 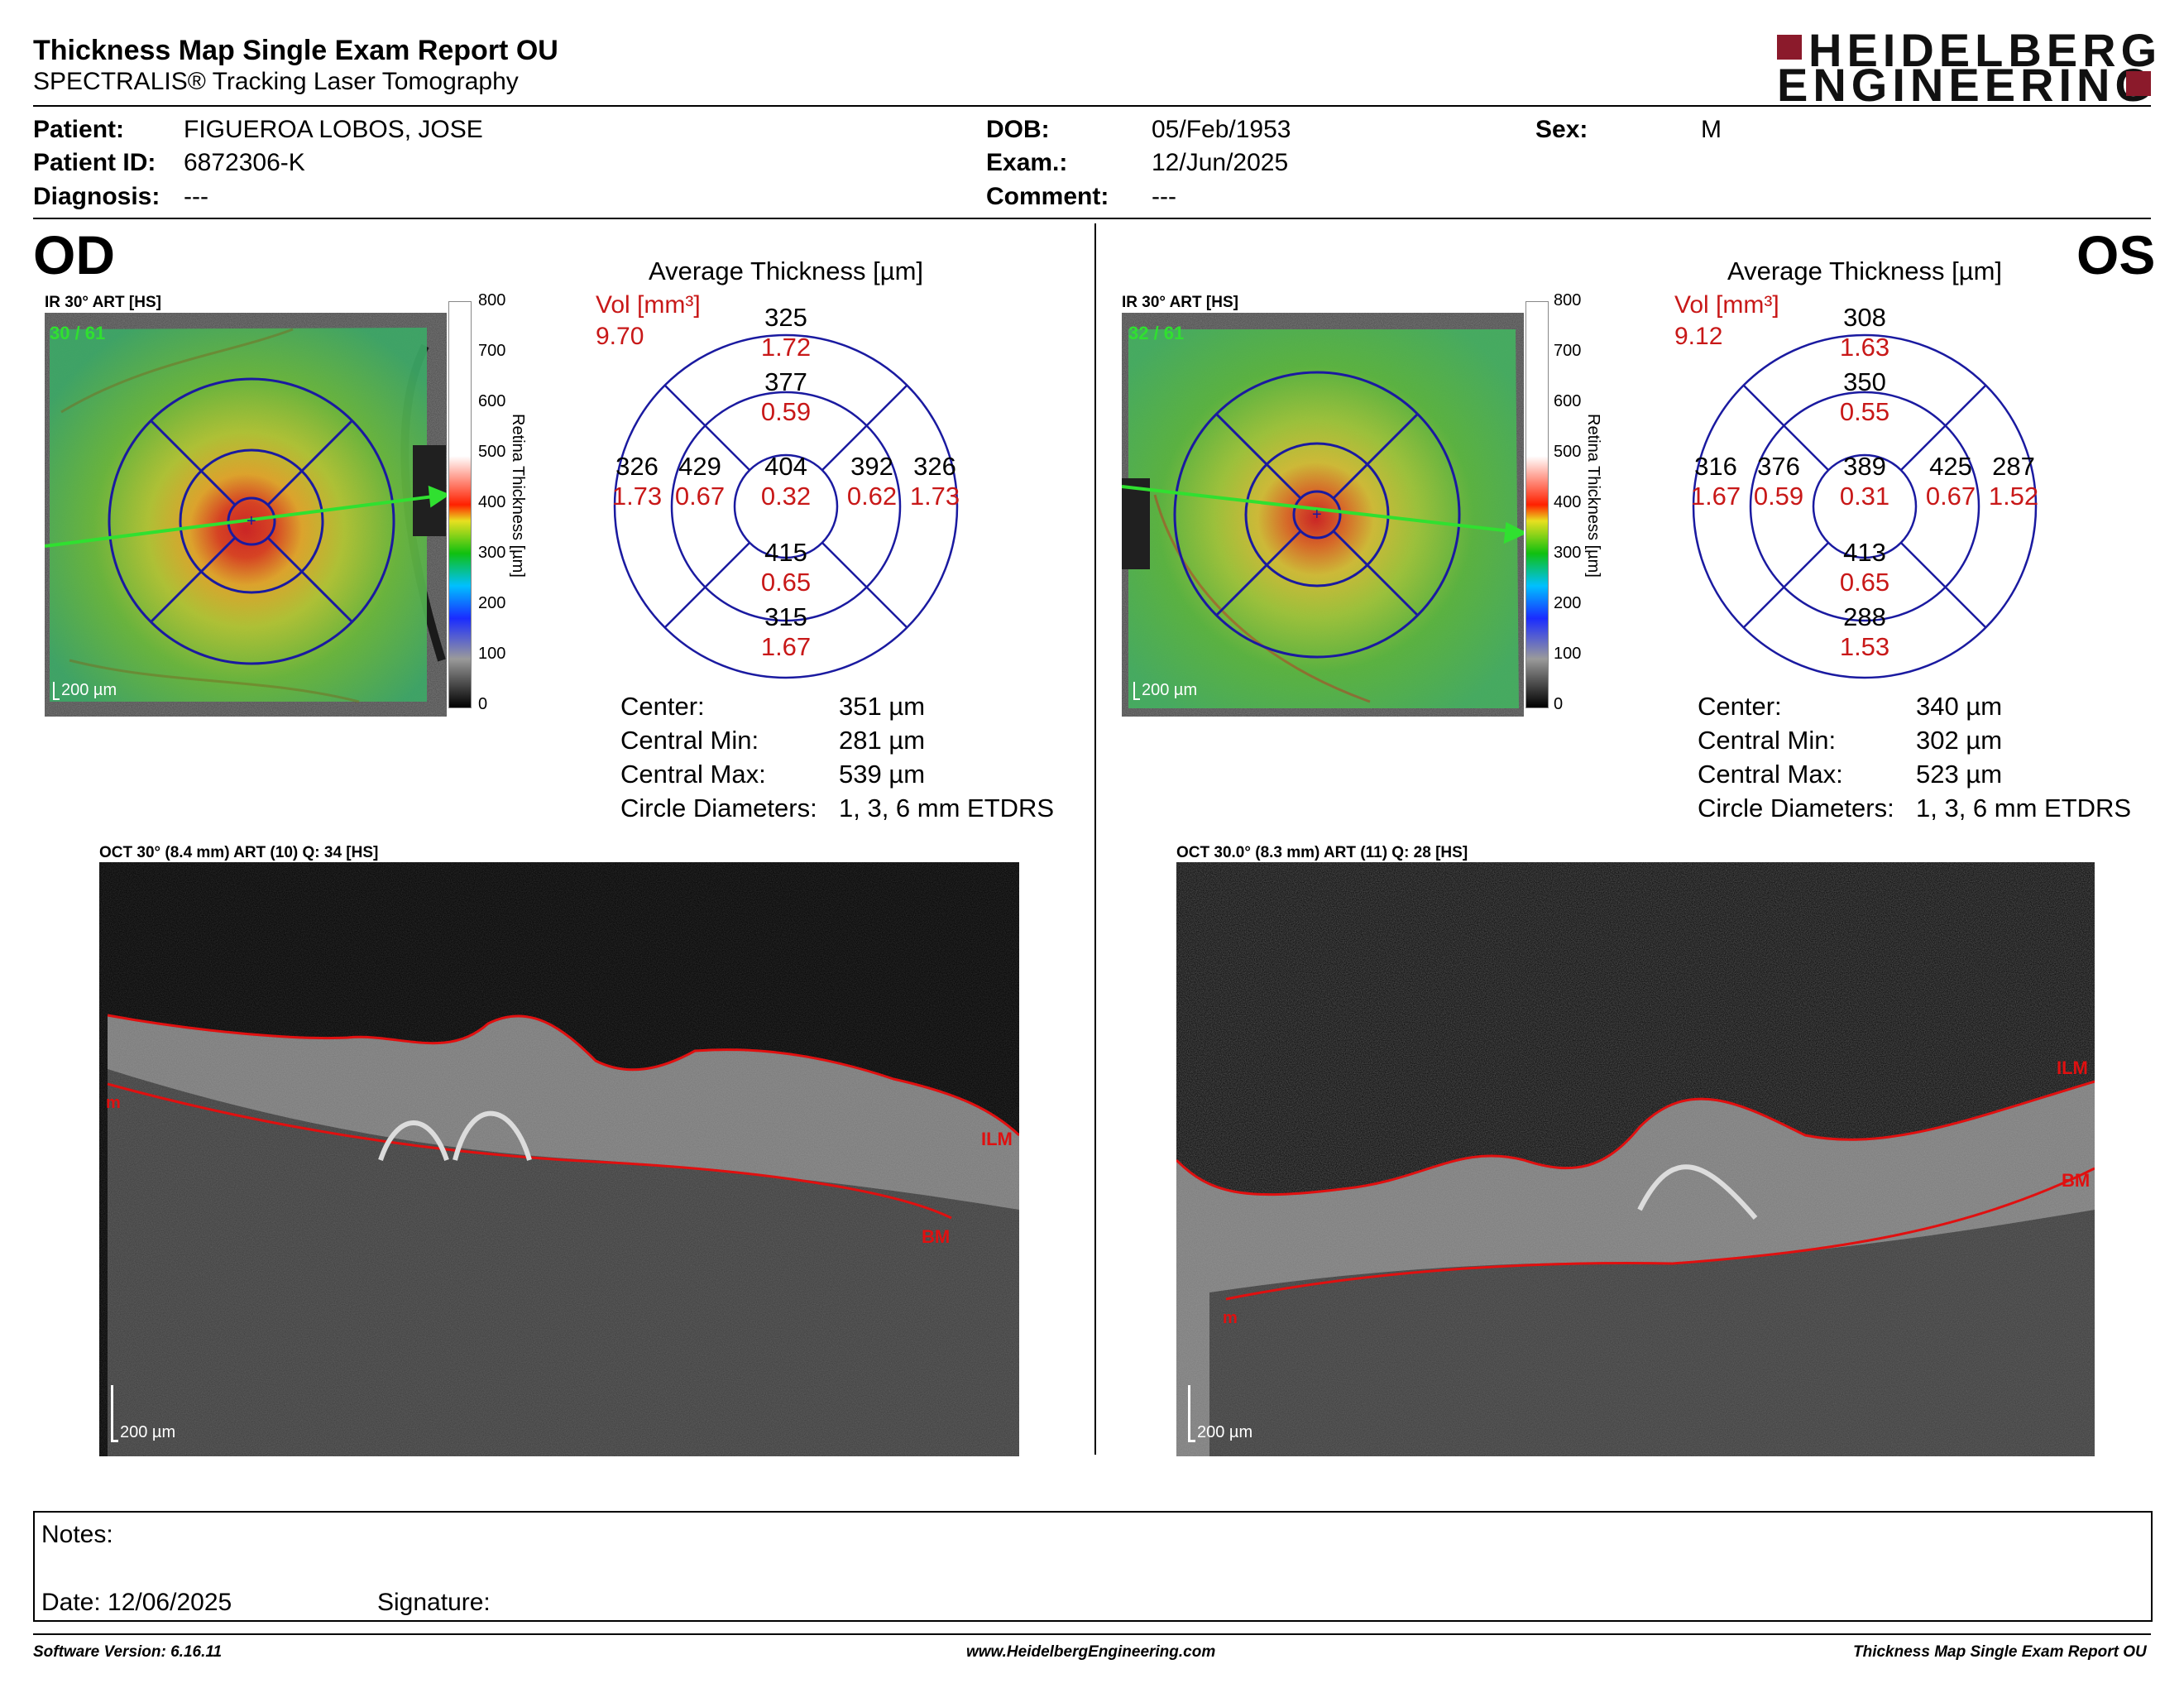 I want to click on os-sector-inner-right: 425 0.67, so click(x=1950, y=481).